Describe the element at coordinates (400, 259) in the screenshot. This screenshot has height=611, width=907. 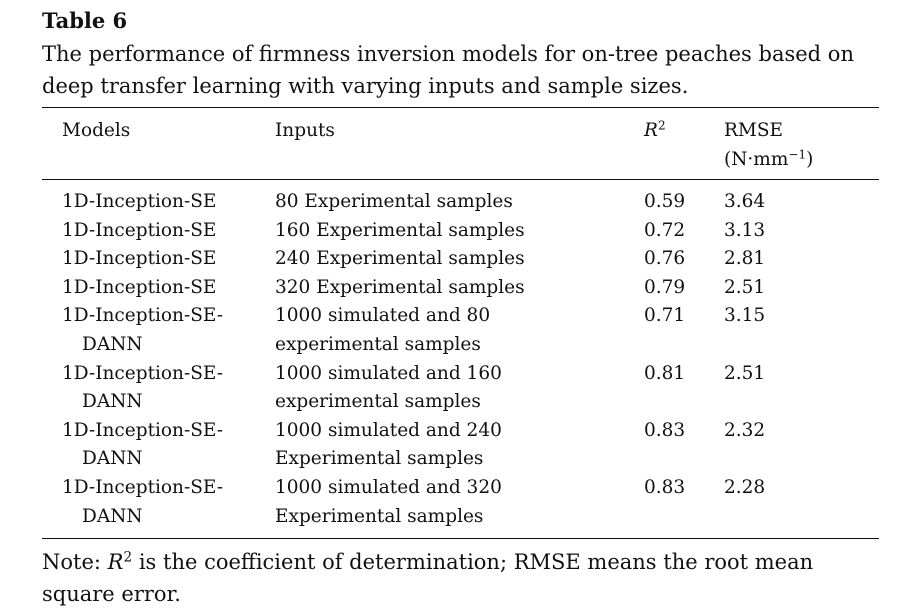
I see `input-cell: 240 Experimental samples` at that location.